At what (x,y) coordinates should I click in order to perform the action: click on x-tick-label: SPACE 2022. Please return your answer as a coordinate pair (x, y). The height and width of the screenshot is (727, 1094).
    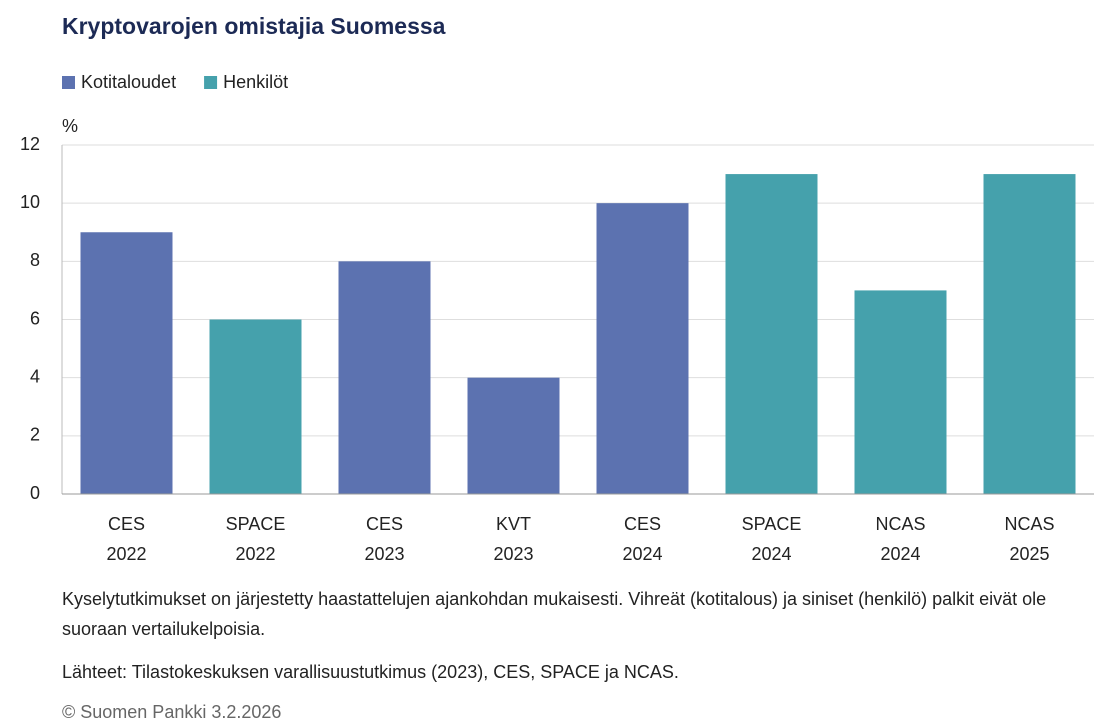
    Looking at the image, I should click on (256, 539).